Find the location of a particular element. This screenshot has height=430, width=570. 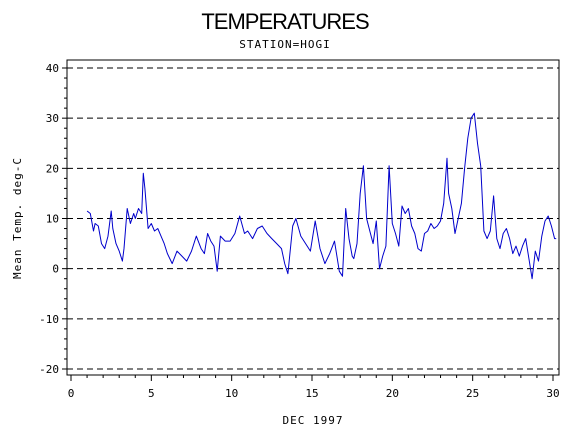

y-tick-label: 20 is located at coordinates (52, 168).